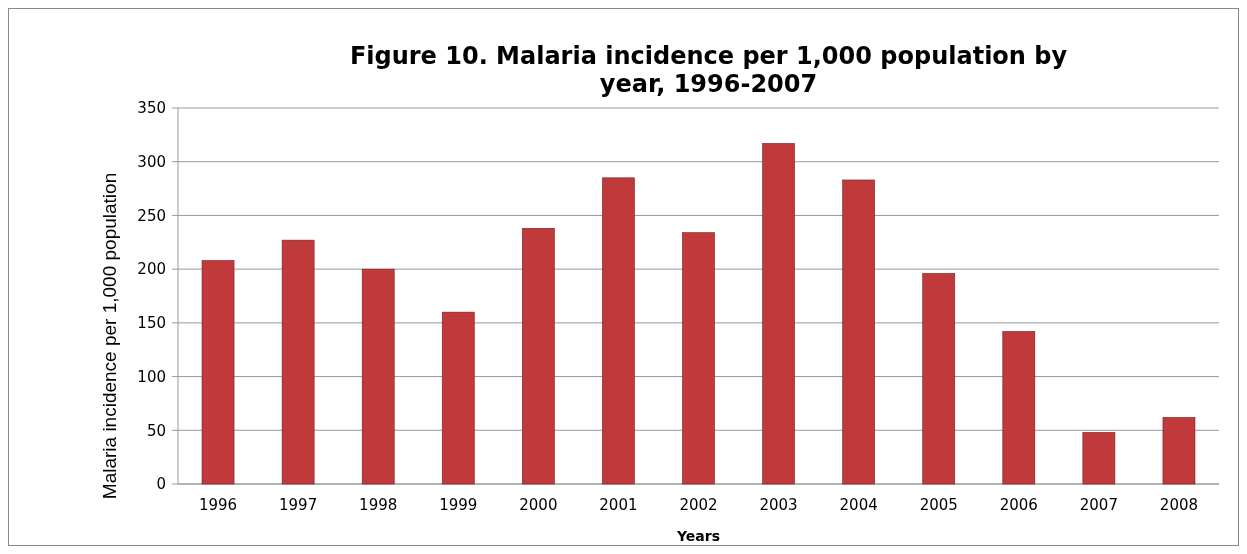 Image resolution: width=1247 pixels, height=554 pixels. What do you see at coordinates (151, 269) in the screenshot?
I see `y-tick-label: 200` at bounding box center [151, 269].